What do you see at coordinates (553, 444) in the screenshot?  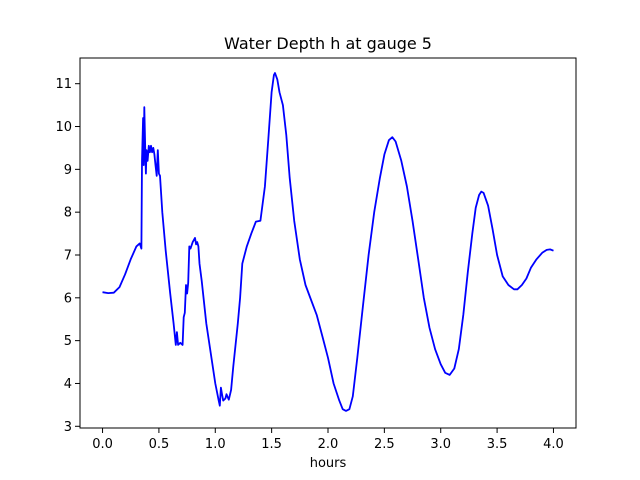 I see `x-tick-label: 4.0` at bounding box center [553, 444].